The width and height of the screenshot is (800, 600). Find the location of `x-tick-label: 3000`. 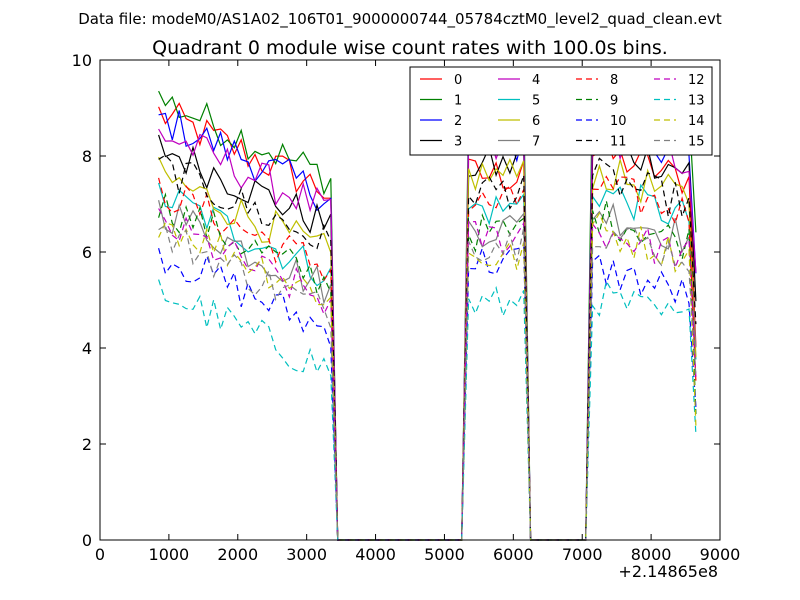

x-tick-label: 3000 is located at coordinates (306, 554).